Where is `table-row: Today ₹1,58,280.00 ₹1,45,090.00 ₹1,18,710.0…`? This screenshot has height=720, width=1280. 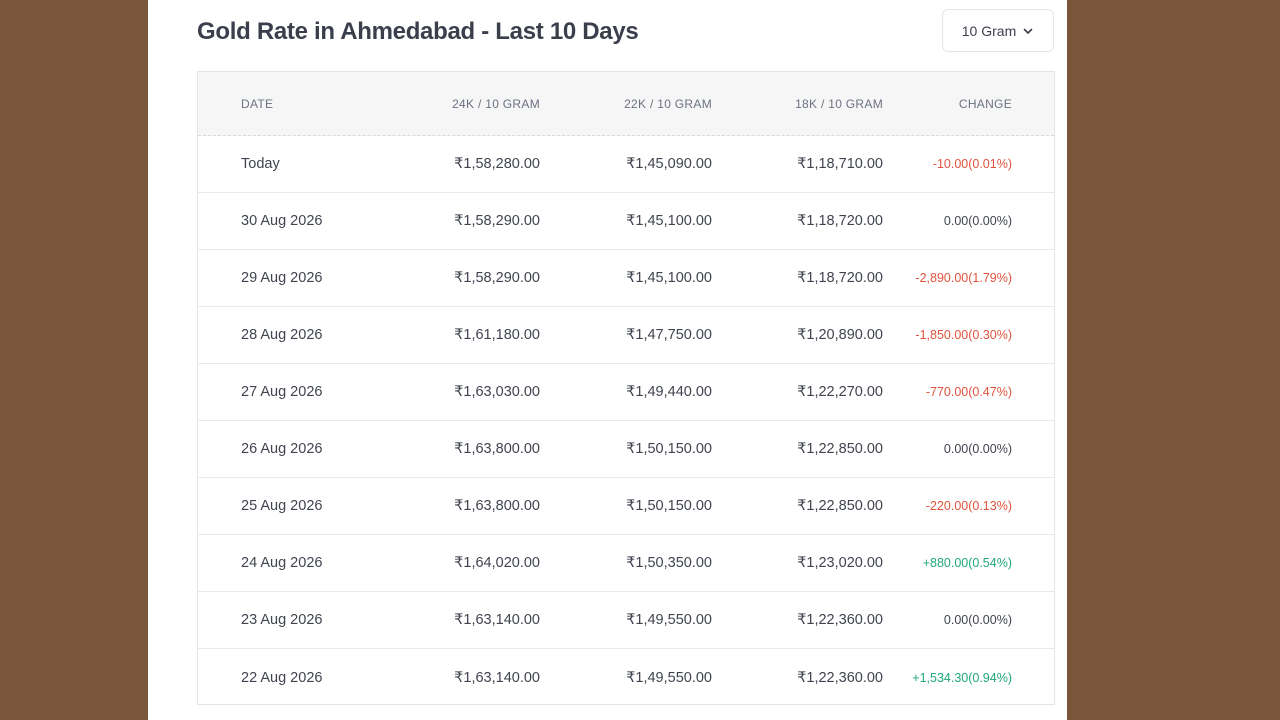
table-row: Today ₹1,58,280.00 ₹1,45,090.00 ₹1,18,710.0… is located at coordinates (626, 164).